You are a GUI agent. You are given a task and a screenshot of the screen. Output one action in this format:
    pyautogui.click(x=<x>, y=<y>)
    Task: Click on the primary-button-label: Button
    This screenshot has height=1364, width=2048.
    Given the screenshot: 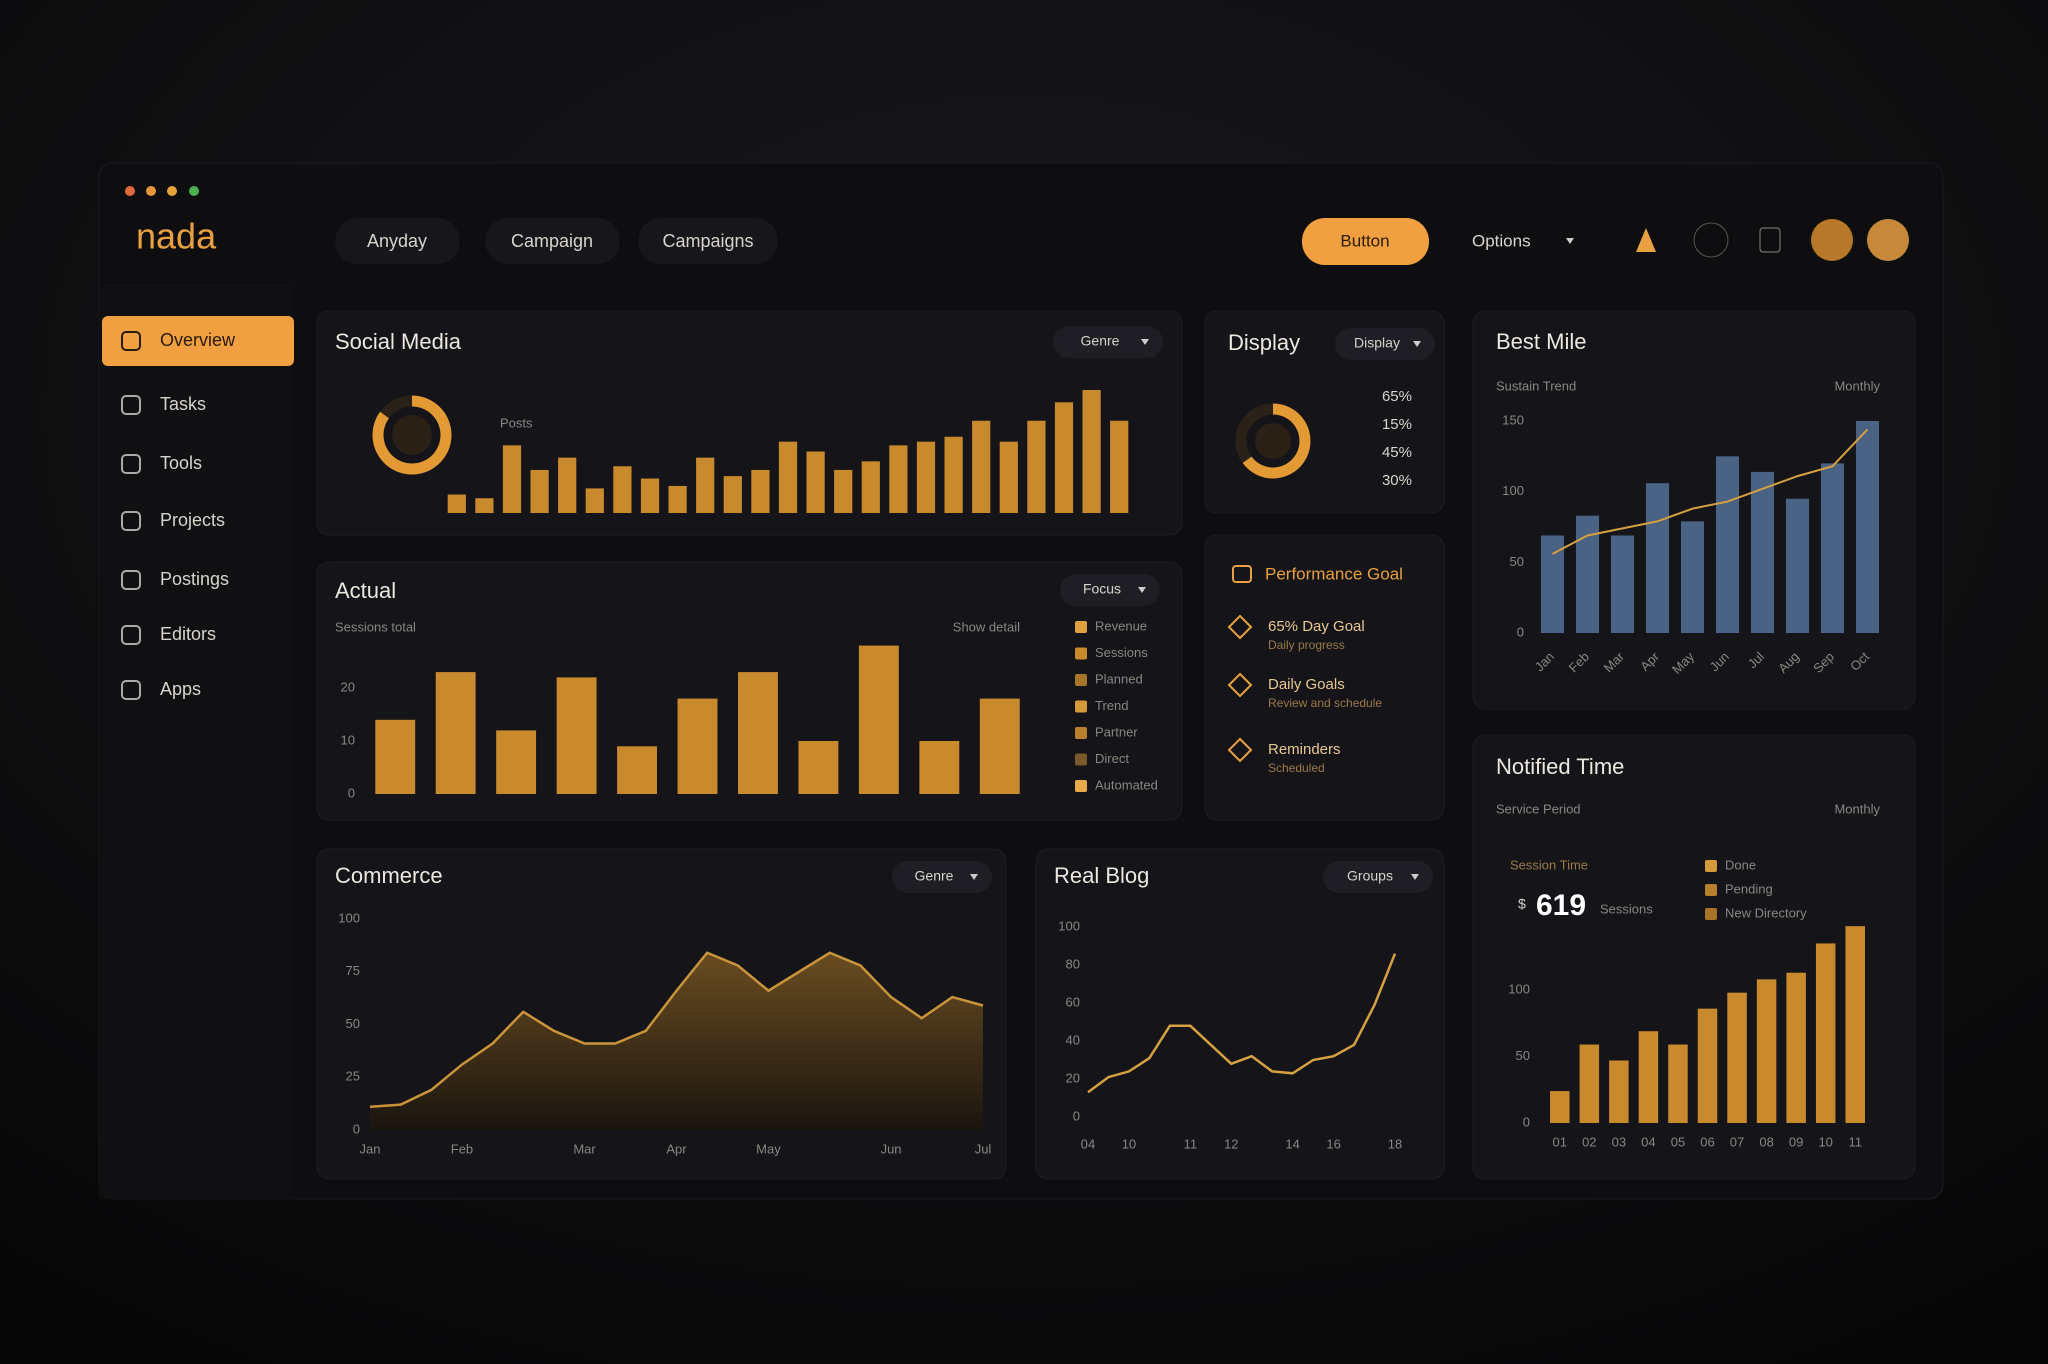 What is the action you would take?
    pyautogui.click(x=1364, y=240)
    